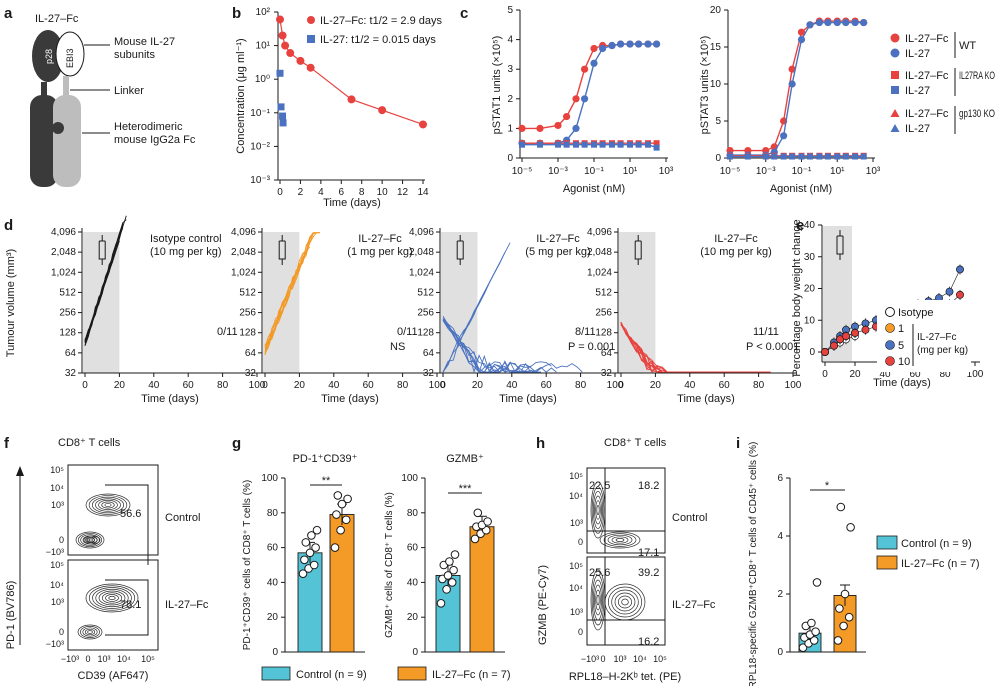  I want to click on d-x-tick-label: 60, so click(547, 385).